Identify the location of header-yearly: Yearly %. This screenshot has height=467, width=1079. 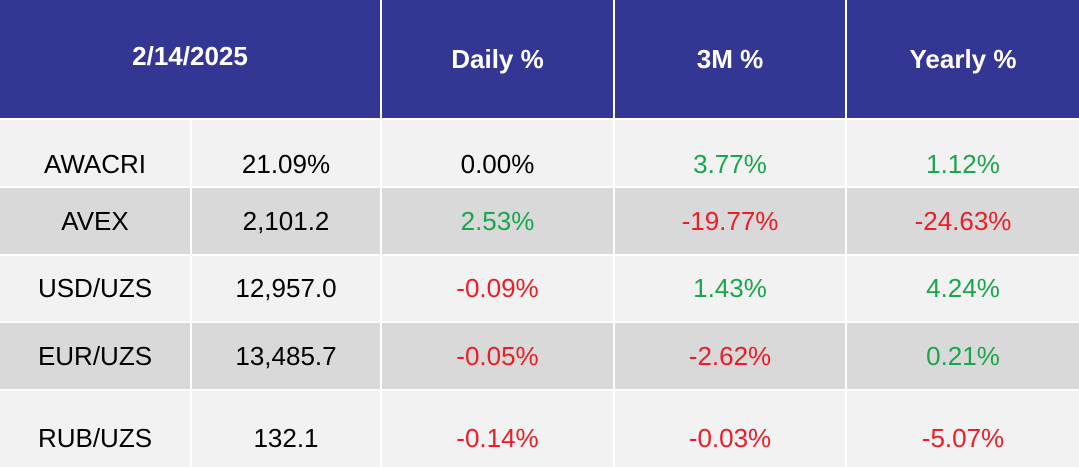
(963, 59).